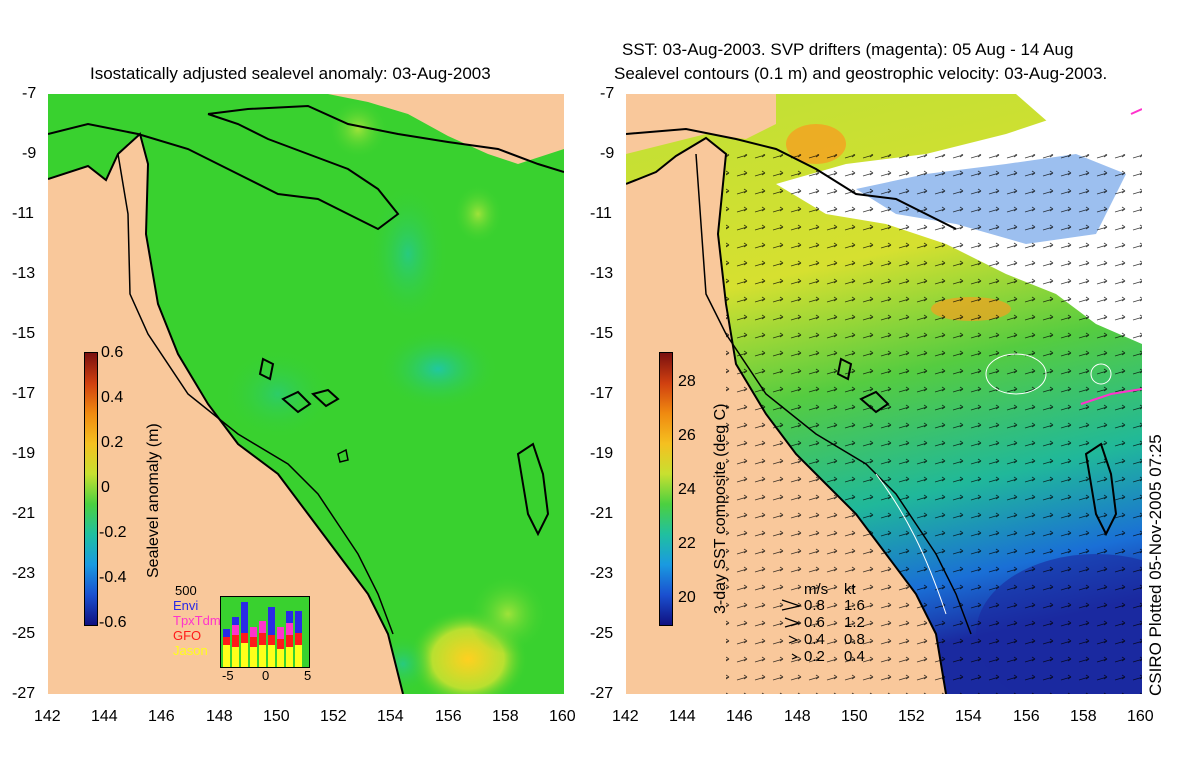 The height and width of the screenshot is (780, 1200). Describe the element at coordinates (602, 273) in the screenshot. I see `right-lat-tick: -13` at that location.